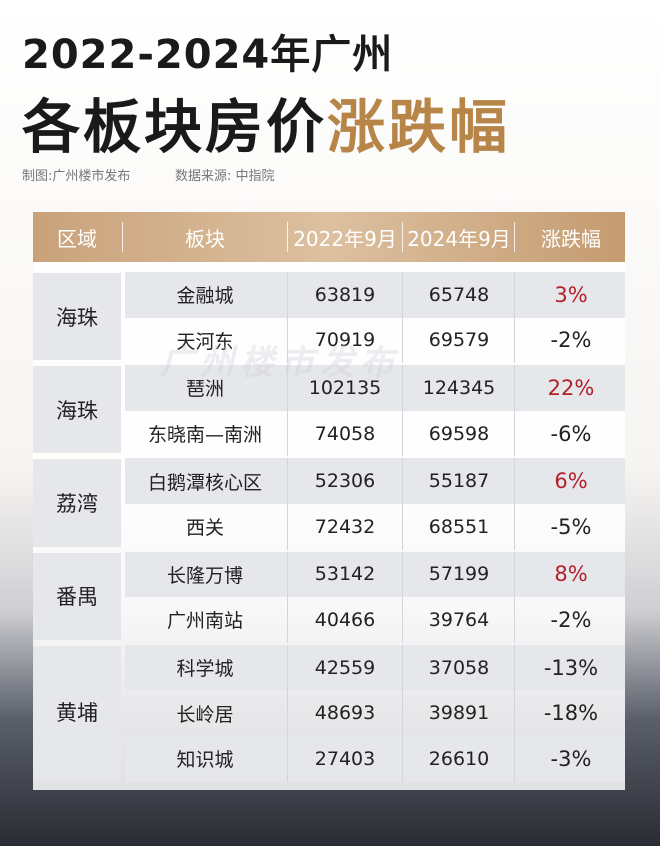 The image size is (660, 846). I want to click on price-2022: 52306, so click(345, 481).